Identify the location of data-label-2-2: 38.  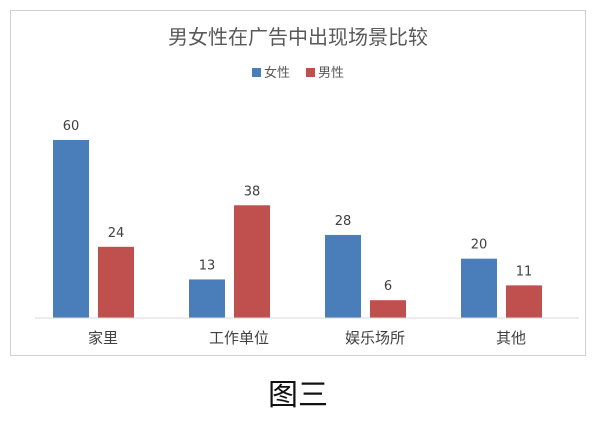
(252, 191).